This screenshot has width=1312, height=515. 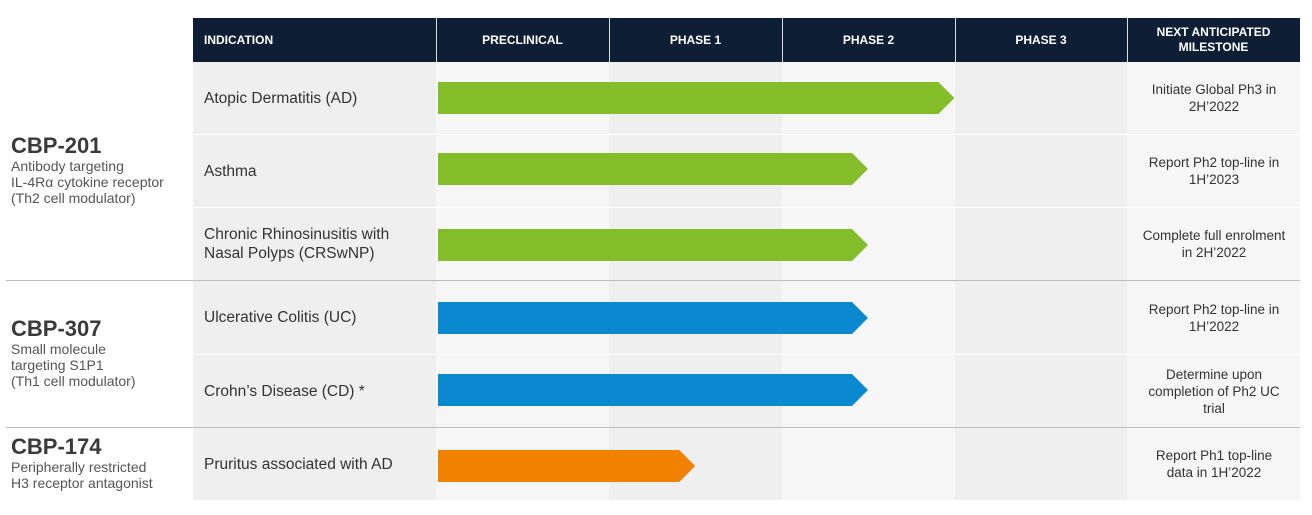 I want to click on indication-label: Atopic Dermatitis (AD), so click(x=316, y=98).